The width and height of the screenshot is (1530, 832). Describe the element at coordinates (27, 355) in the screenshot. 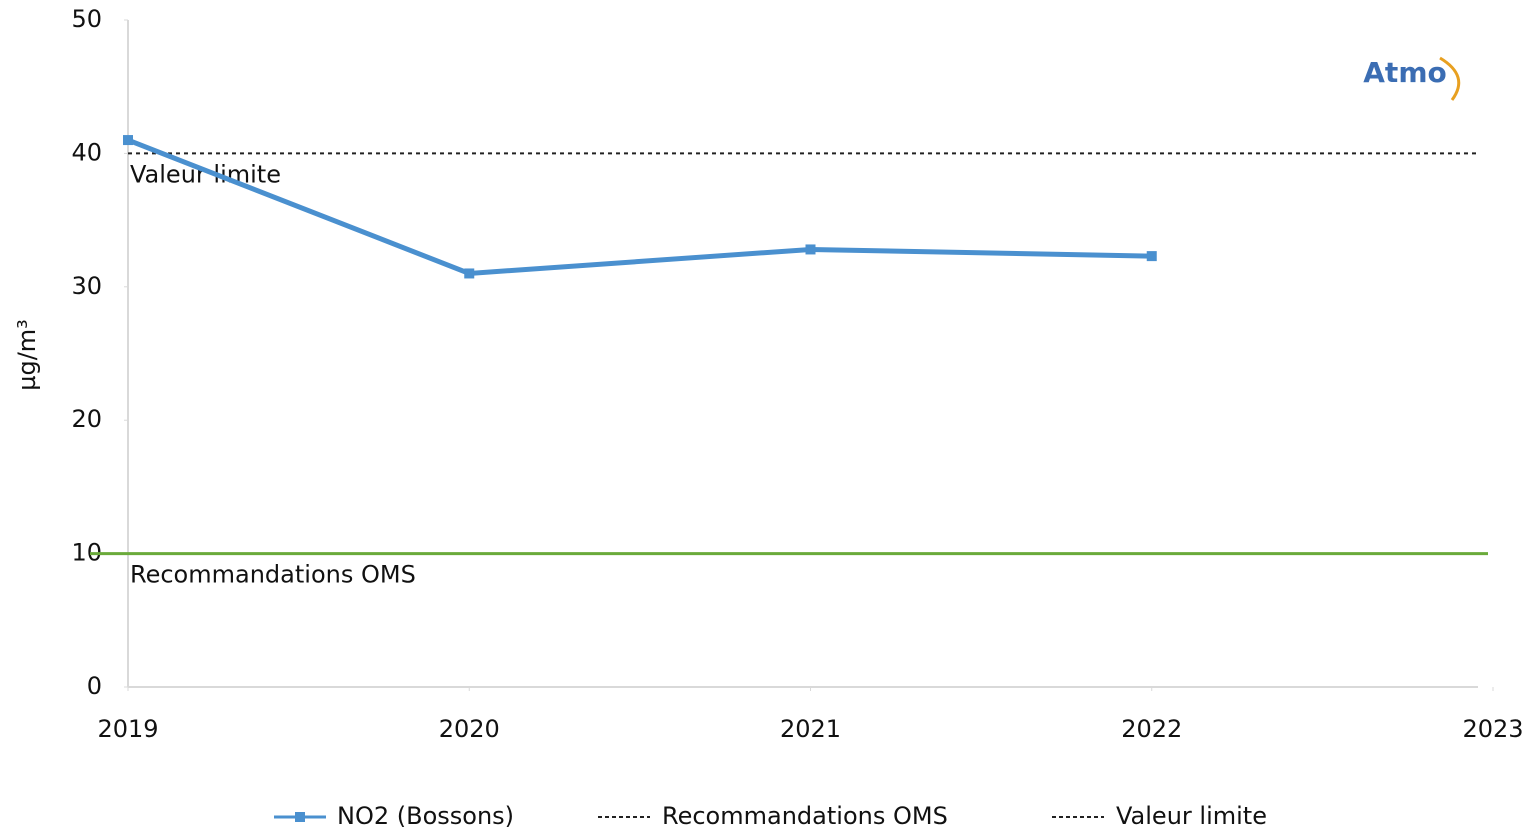

I see `y-axis-label: µg/m³` at that location.